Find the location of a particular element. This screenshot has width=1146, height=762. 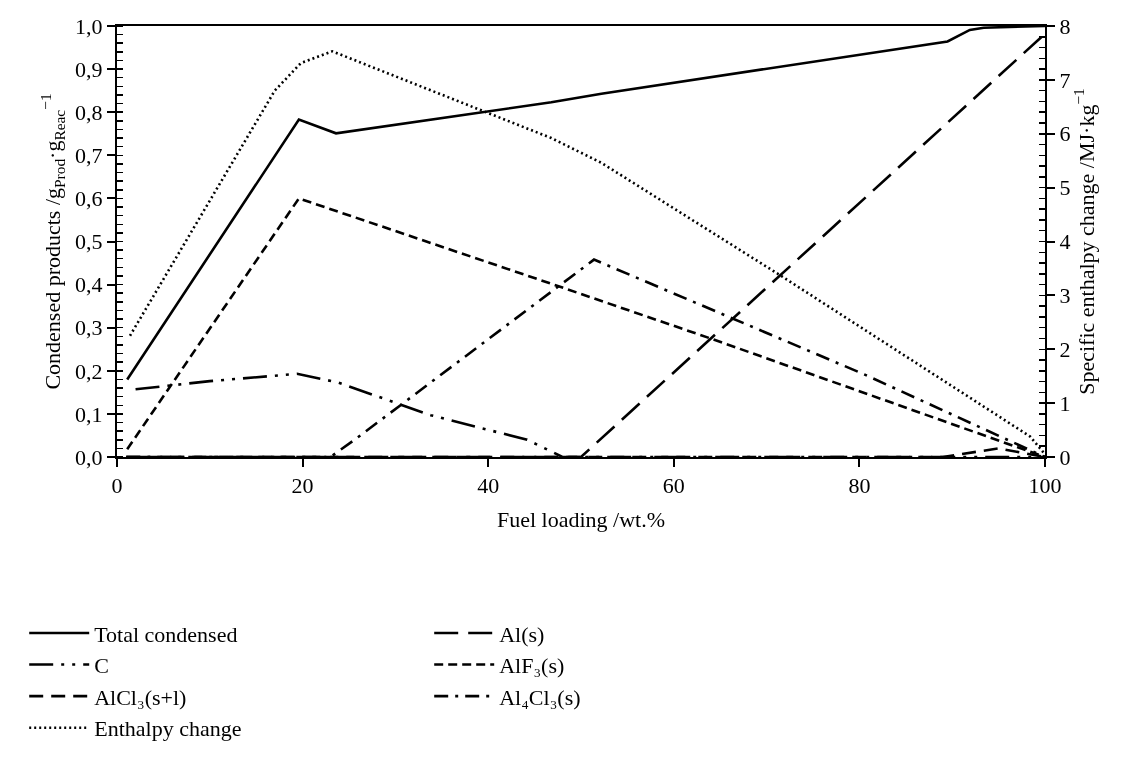

y2-tick-label: 5 is located at coordinates (1065, 188).